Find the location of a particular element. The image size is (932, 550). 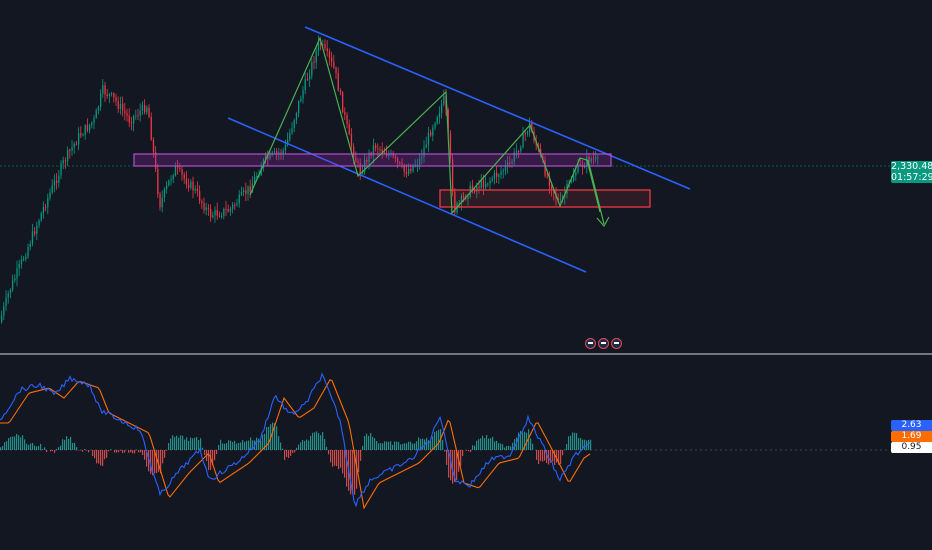

channel-upper-line is located at coordinates (497, 108).